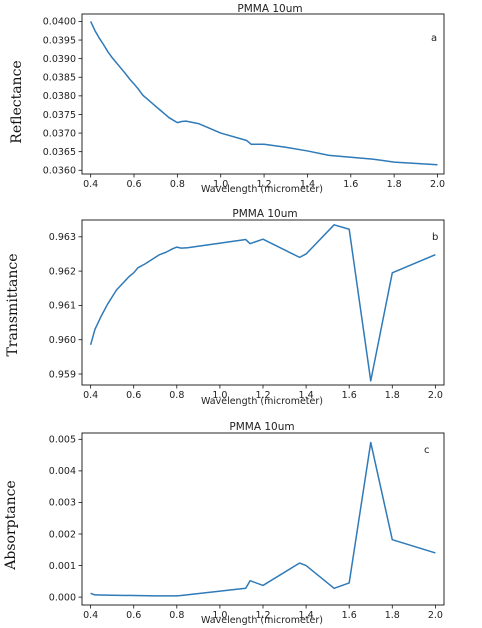 The width and height of the screenshot is (482, 628). Describe the element at coordinates (62, 306) in the screenshot. I see `y-tick-label: 0.961` at that location.